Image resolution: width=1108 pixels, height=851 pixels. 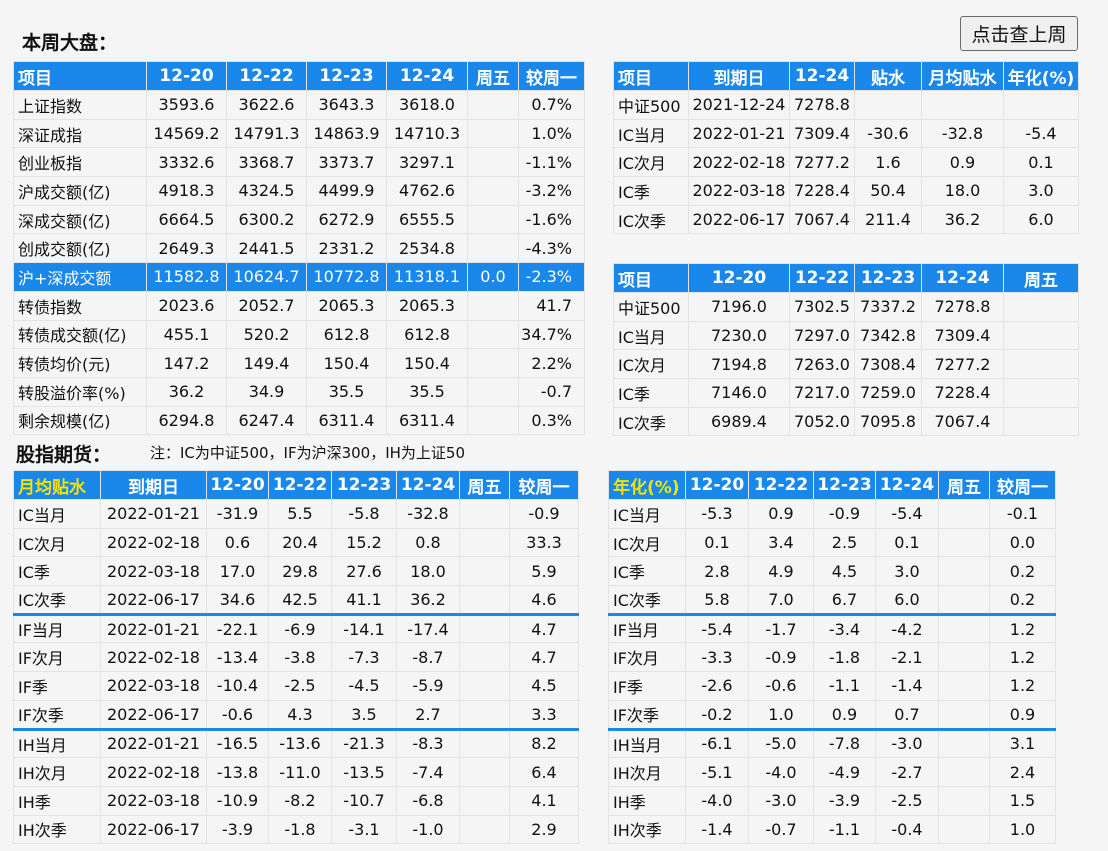 What do you see at coordinates (907, 657) in the screenshot?
I see `cell-value: -2.1` at bounding box center [907, 657].